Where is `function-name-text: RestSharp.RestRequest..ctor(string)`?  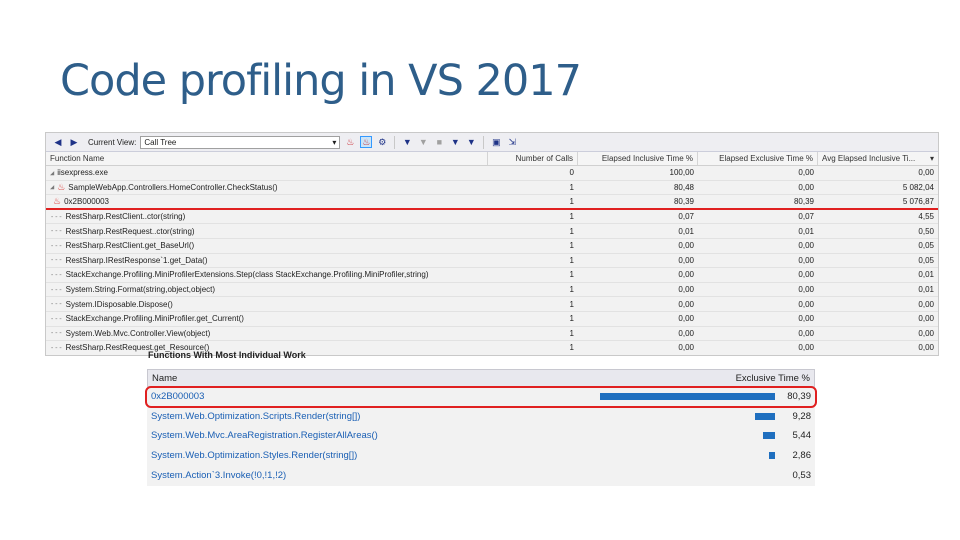
function-name-text: RestSharp.RestRequest..ctor(string) is located at coordinates (130, 231).